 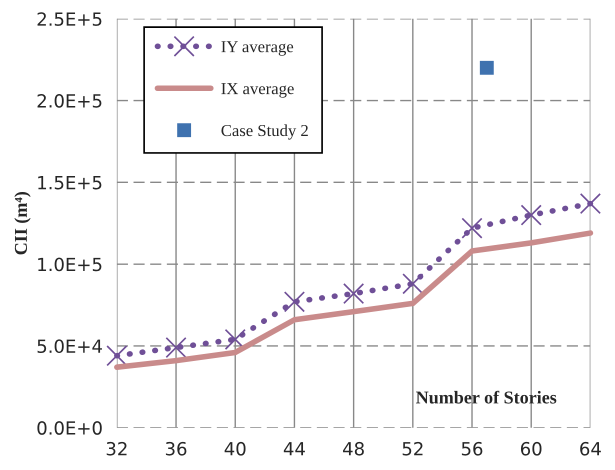 What do you see at coordinates (590, 449) in the screenshot?
I see `x-tick-label: 64` at bounding box center [590, 449].